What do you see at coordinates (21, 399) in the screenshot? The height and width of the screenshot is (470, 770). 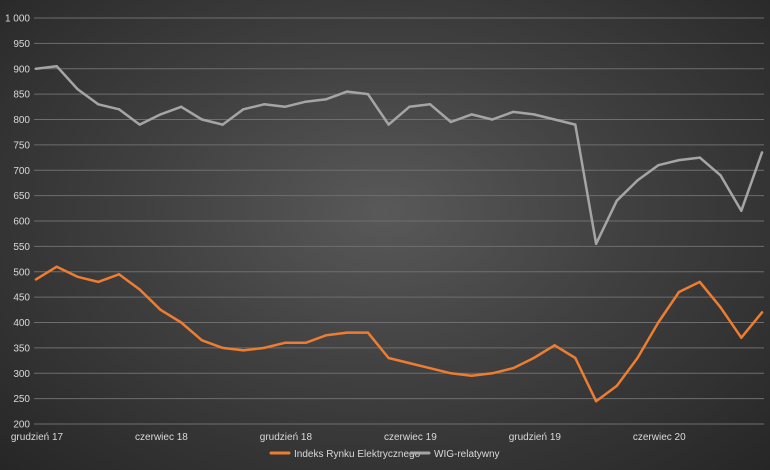 I see `y-tick-label: 250` at bounding box center [21, 399].